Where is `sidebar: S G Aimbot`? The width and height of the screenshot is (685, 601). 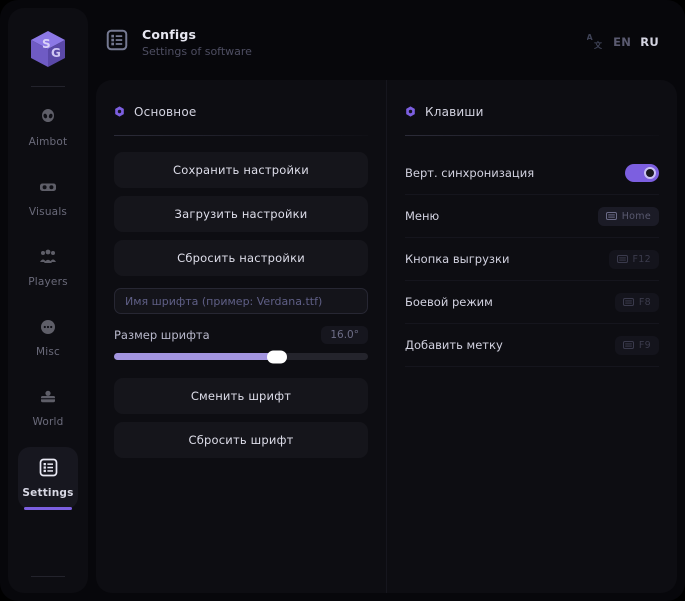
sidebar: S G Aimbot is located at coordinates (48, 300).